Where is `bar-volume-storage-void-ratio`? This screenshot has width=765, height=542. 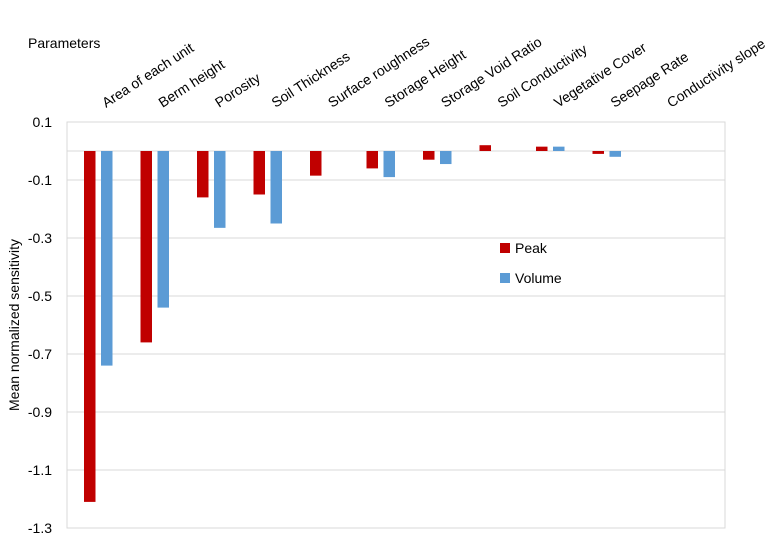 bar-volume-storage-void-ratio is located at coordinates (446, 158).